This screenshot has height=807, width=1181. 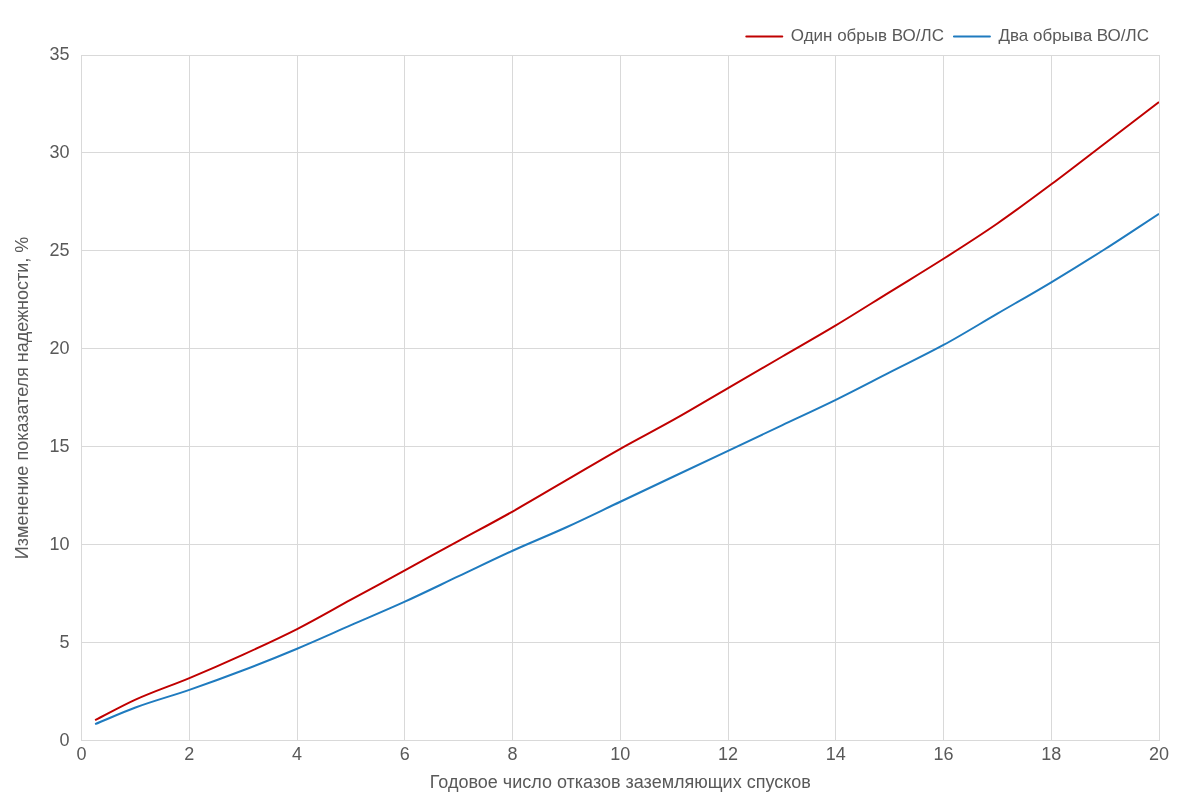 I want to click on x-tick-label: 0, so click(x=81, y=753).